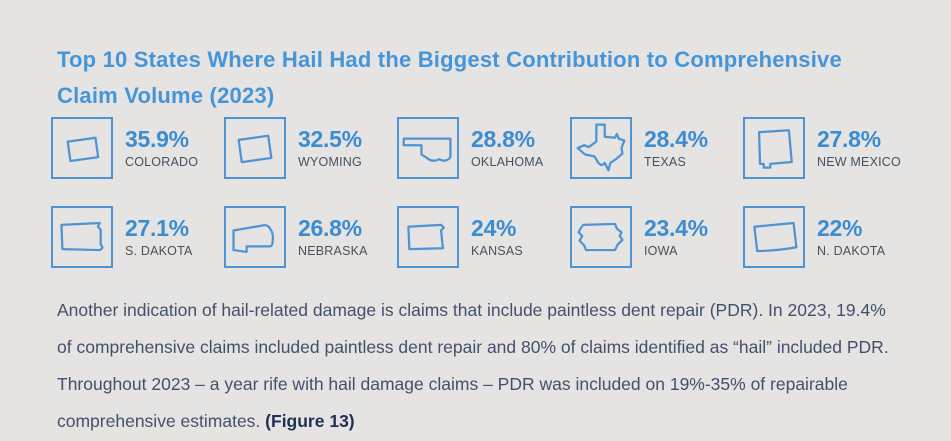  Describe the element at coordinates (503, 138) in the screenshot. I see `state-percentage: 28.8%` at that location.